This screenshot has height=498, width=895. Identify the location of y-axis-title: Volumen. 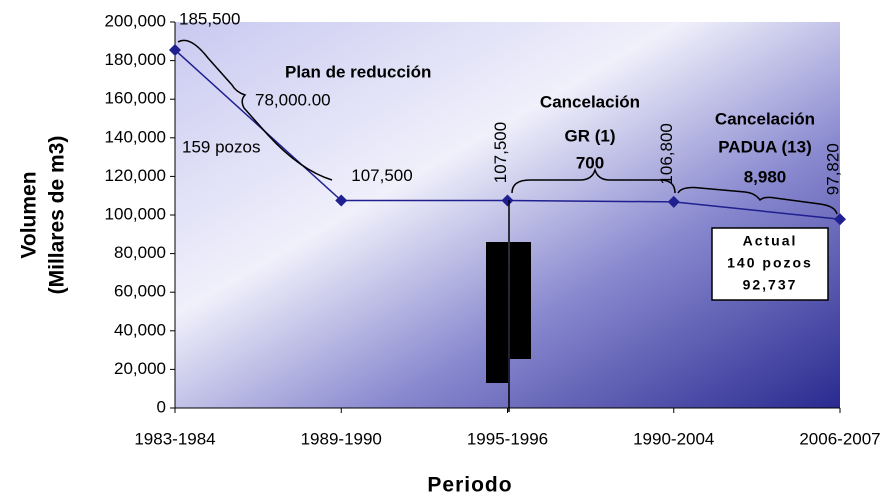
(29, 214).